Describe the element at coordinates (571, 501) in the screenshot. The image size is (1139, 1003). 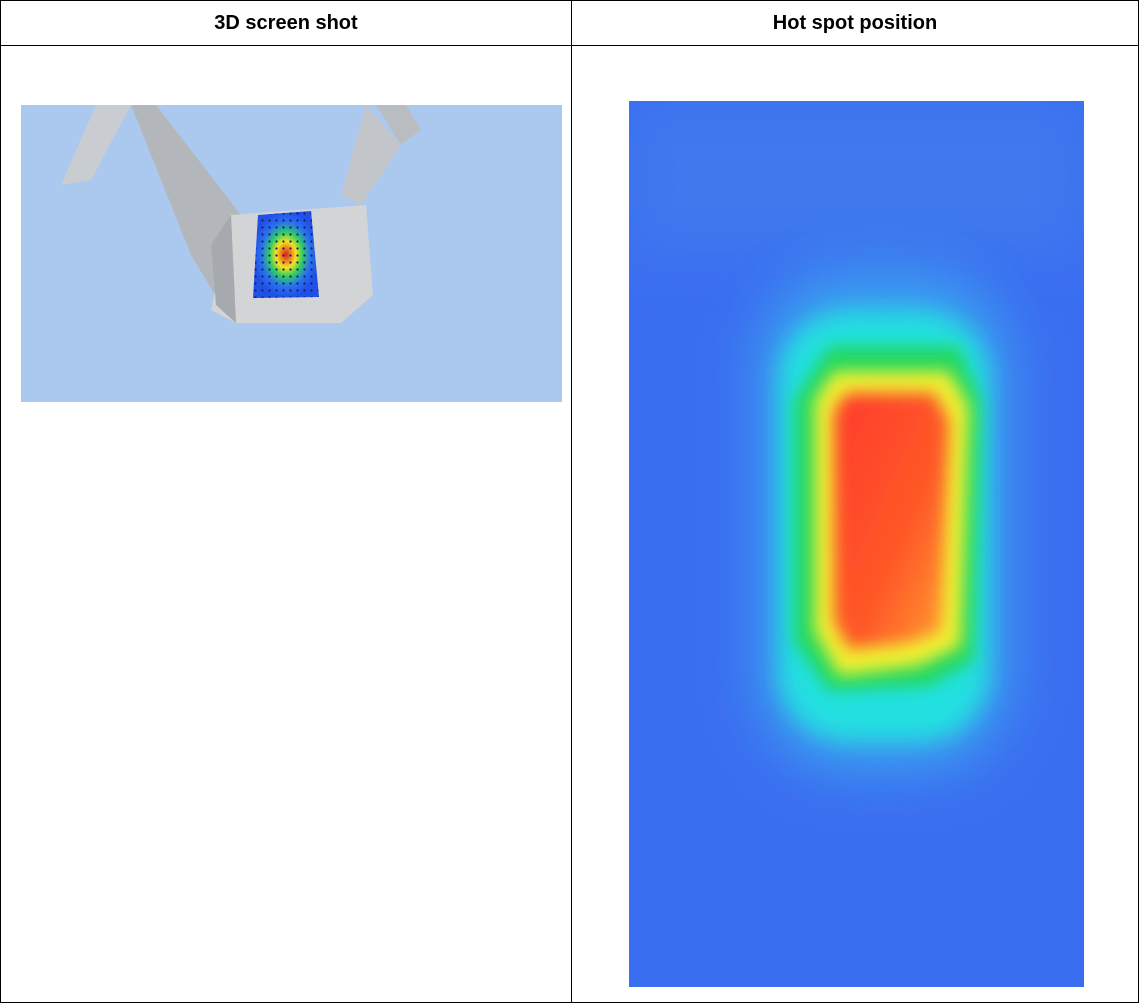
I see `column-divider` at that location.